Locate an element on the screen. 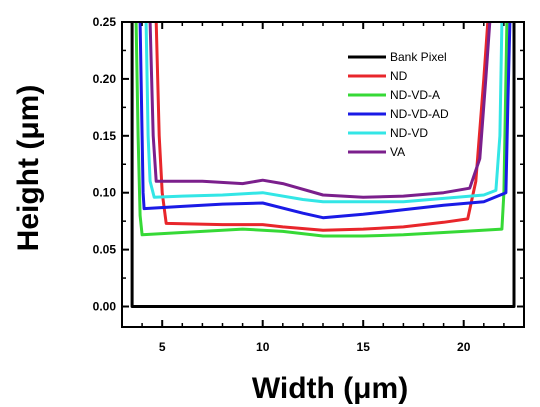  legend-label: ND is located at coordinates (399, 76).